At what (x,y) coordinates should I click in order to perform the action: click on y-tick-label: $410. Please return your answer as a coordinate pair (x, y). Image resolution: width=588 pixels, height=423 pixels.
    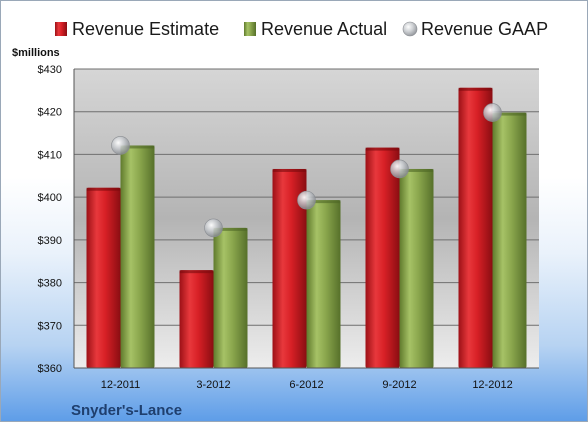
    Looking at the image, I should click on (50, 155).